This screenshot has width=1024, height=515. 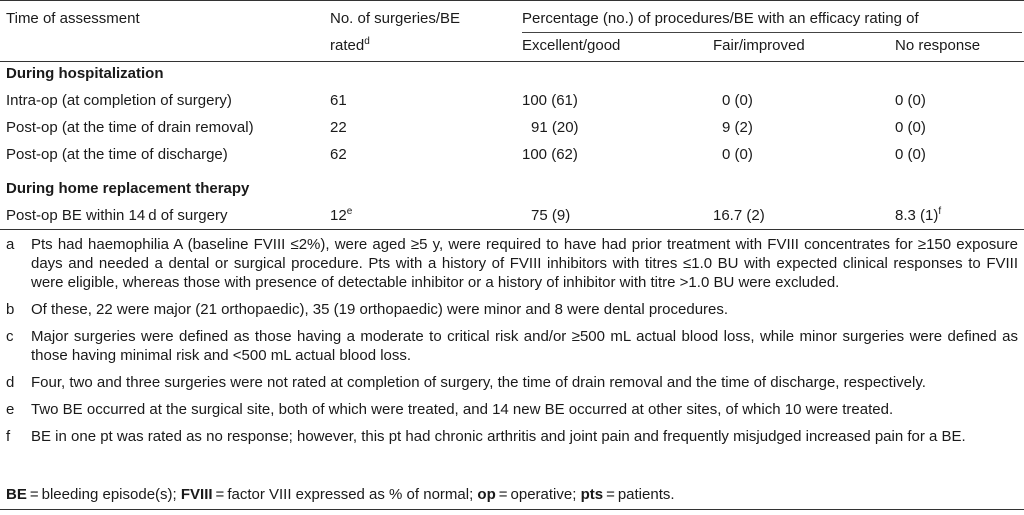 I want to click on footnote-ref-f: f, so click(x=940, y=211).